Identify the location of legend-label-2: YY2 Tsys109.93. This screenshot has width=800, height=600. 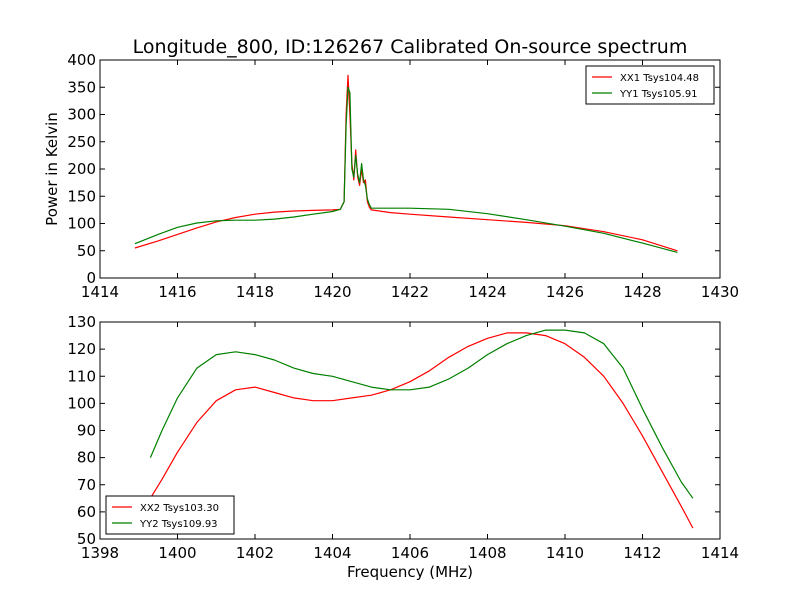
(178, 524).